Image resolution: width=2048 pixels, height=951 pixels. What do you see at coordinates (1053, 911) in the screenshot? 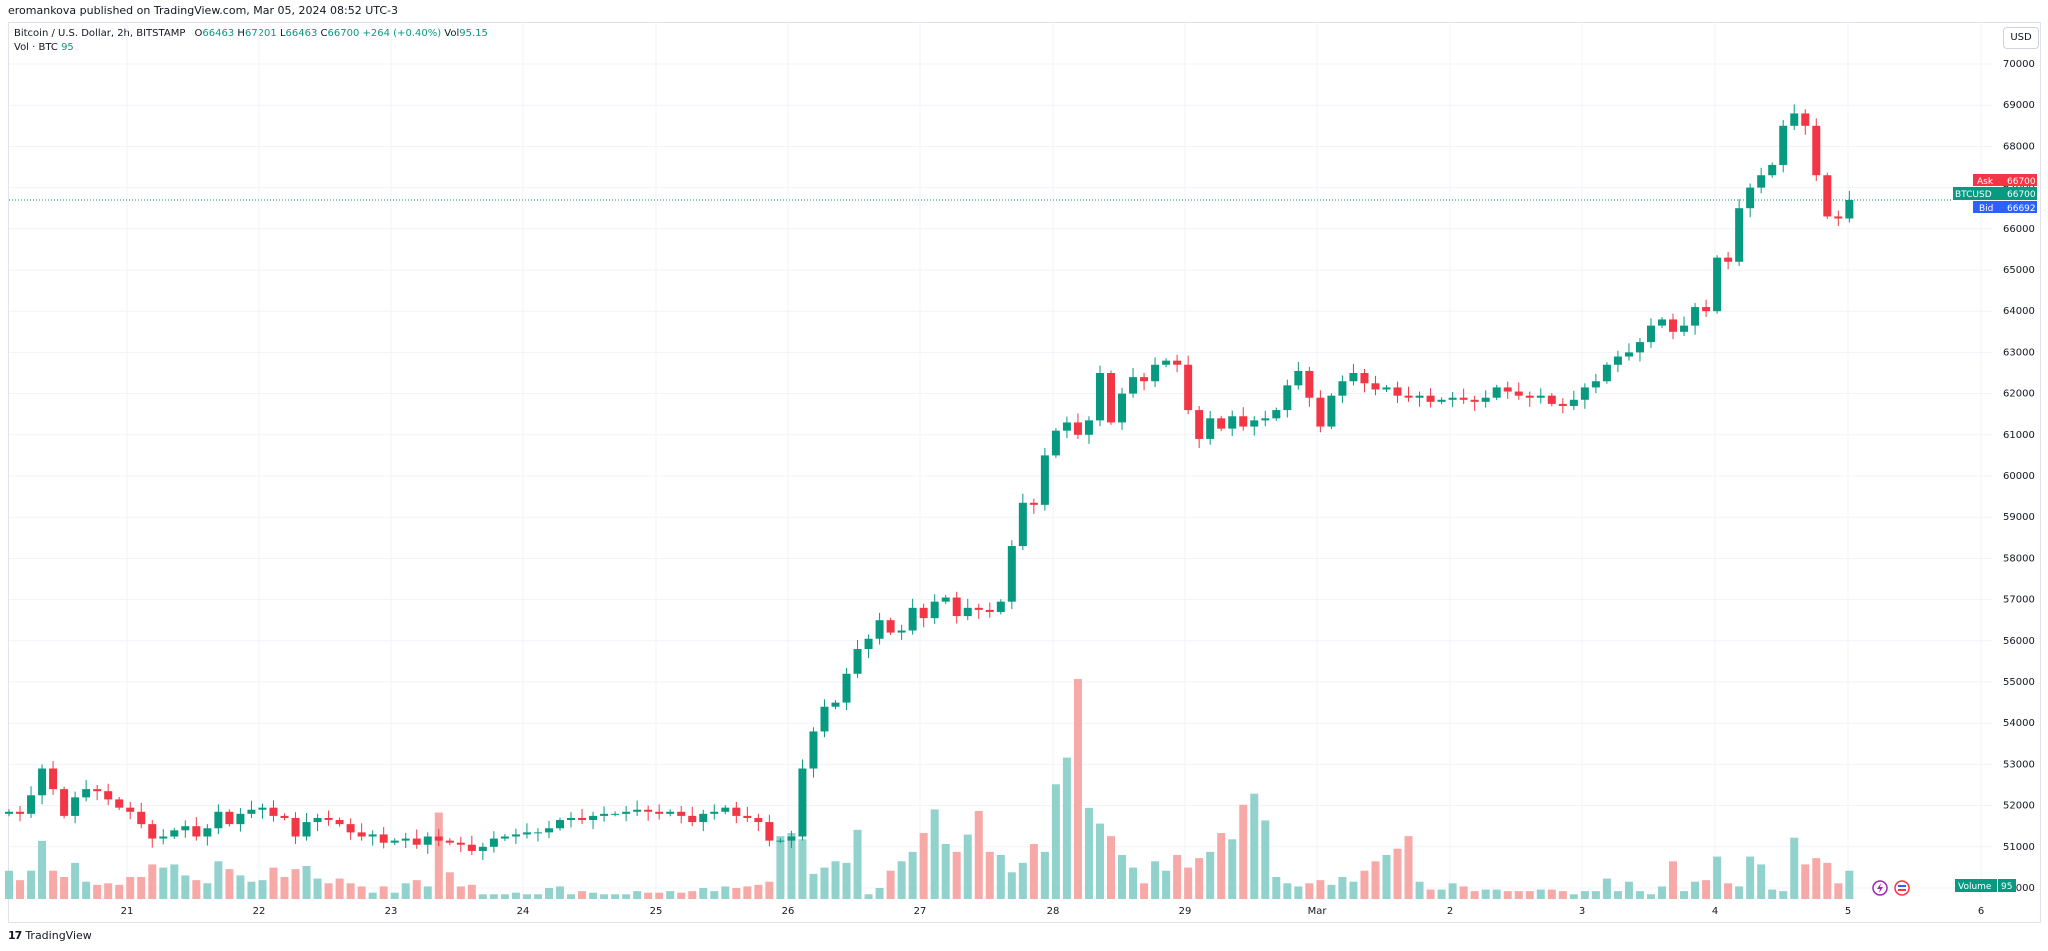
I see `time-axis: 21 22 23 24 25 26 27 28 29 Mar 2 3 4 5 6` at bounding box center [1053, 911].